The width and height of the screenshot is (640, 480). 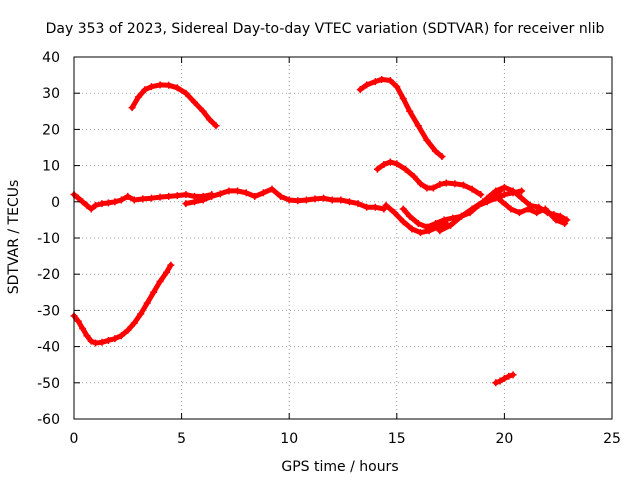 I want to click on y-tick-label: 30, so click(x=51, y=94).